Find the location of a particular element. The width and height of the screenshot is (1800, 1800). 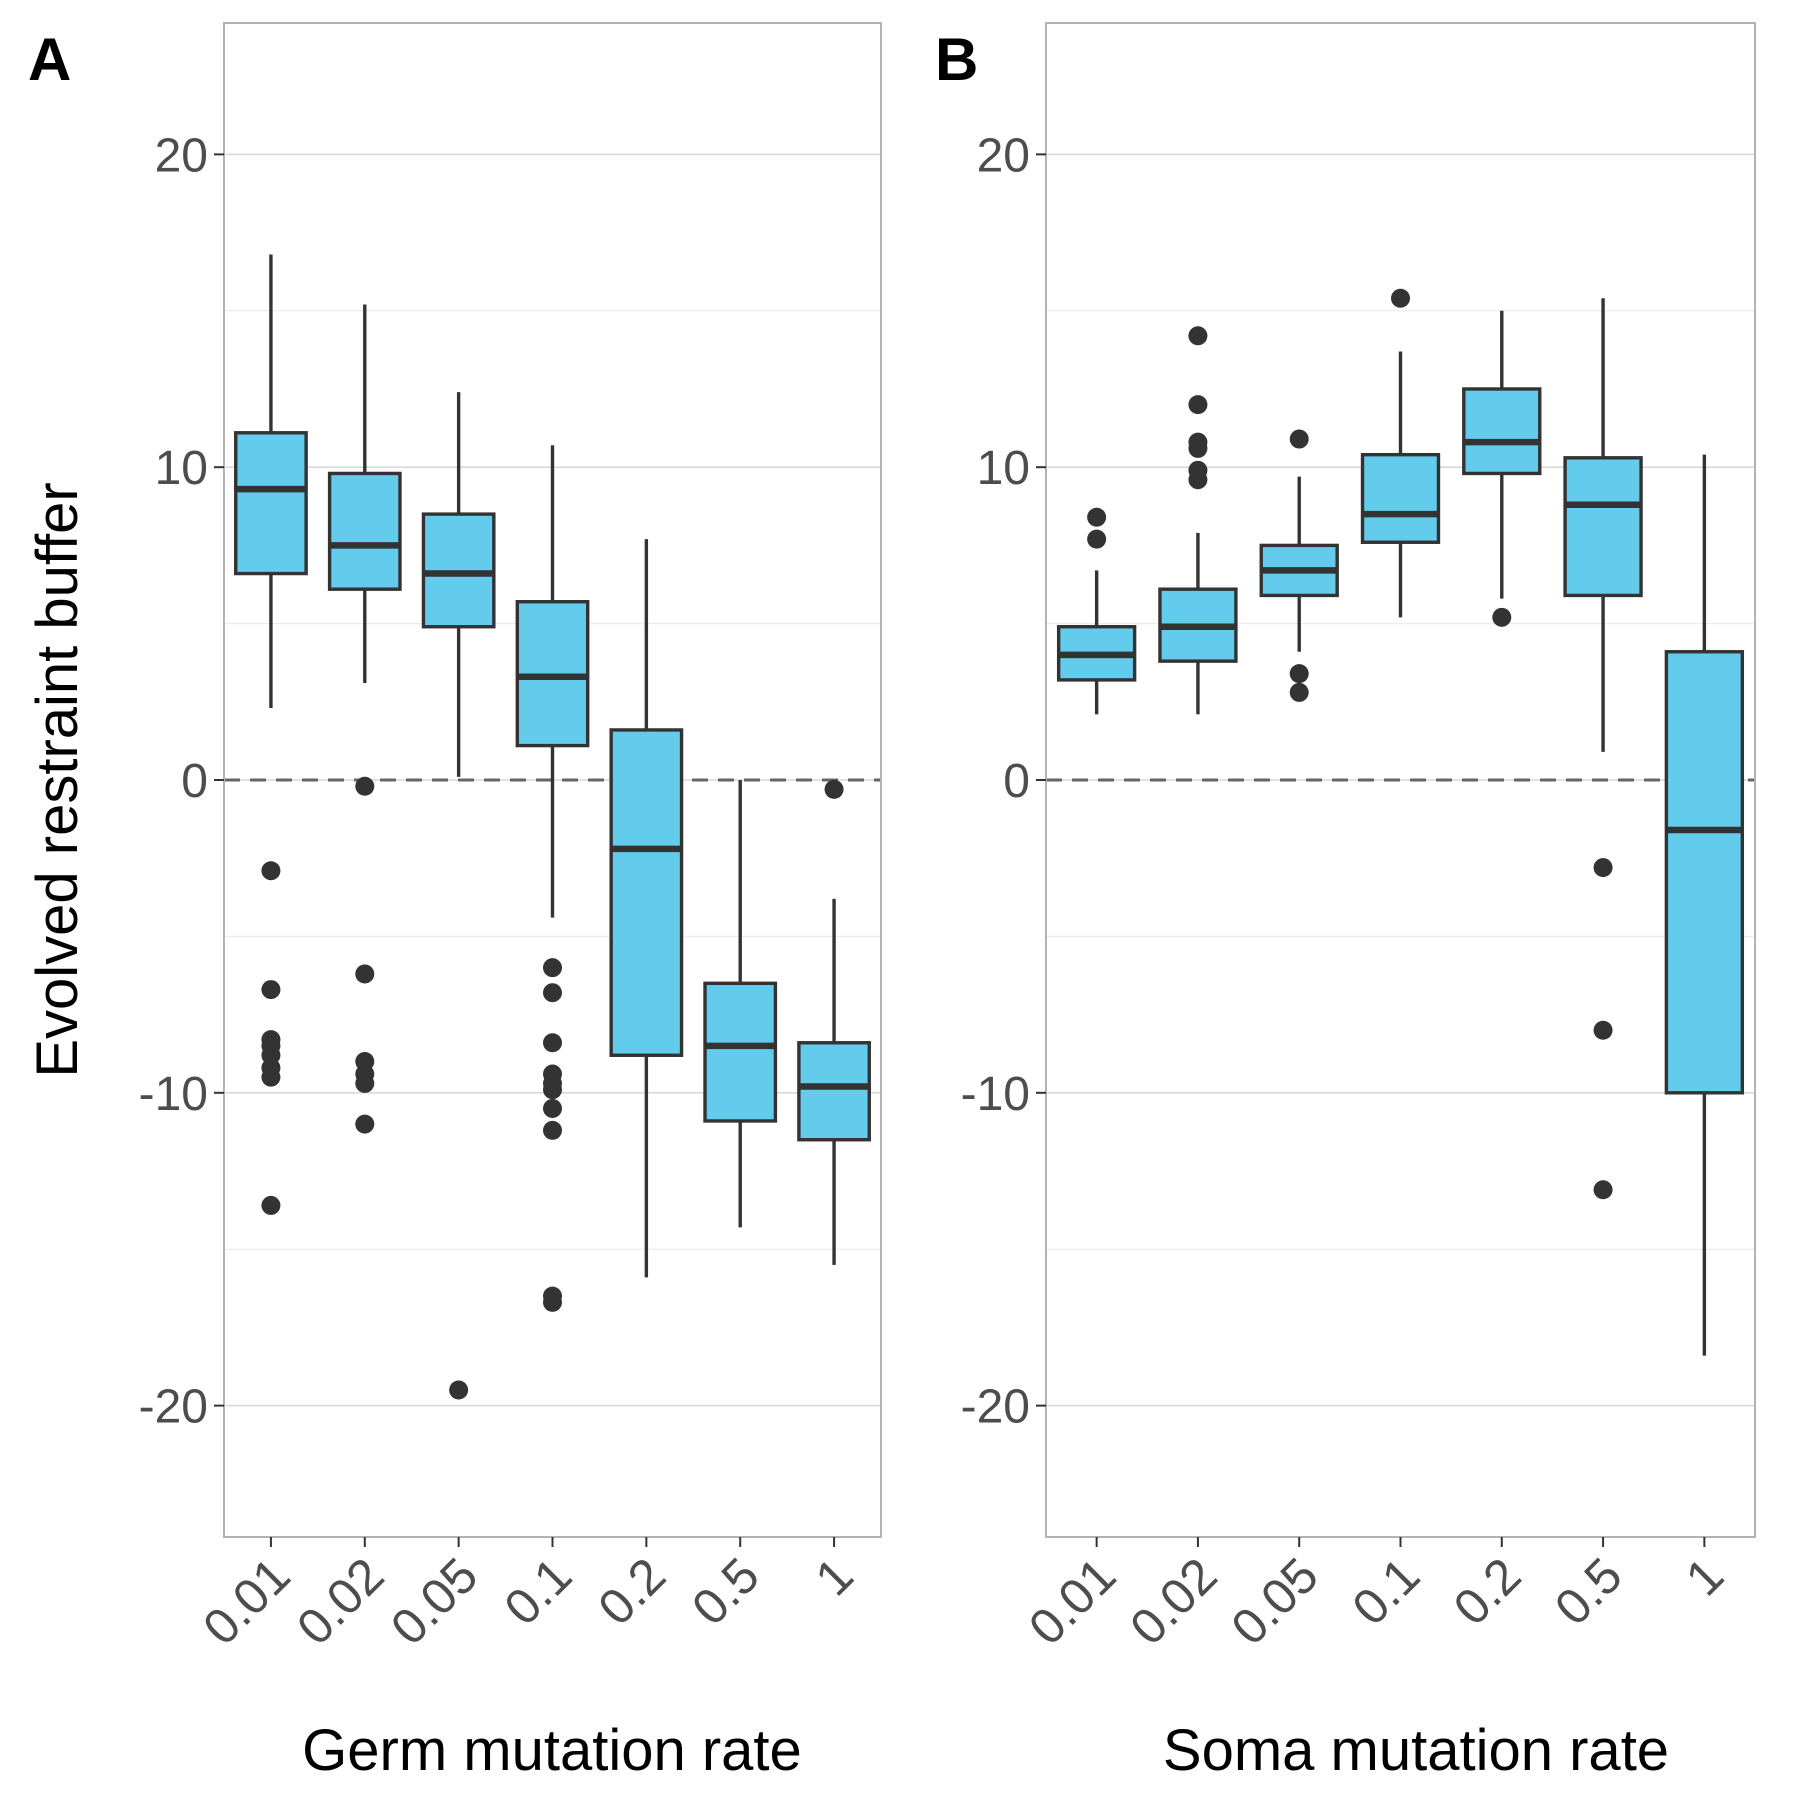

panel-label-b: B is located at coordinates (956, 59).